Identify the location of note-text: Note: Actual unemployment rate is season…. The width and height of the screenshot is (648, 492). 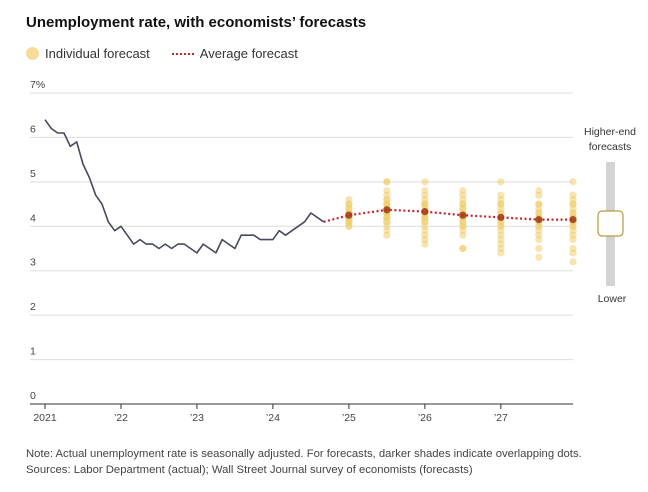
(304, 454).